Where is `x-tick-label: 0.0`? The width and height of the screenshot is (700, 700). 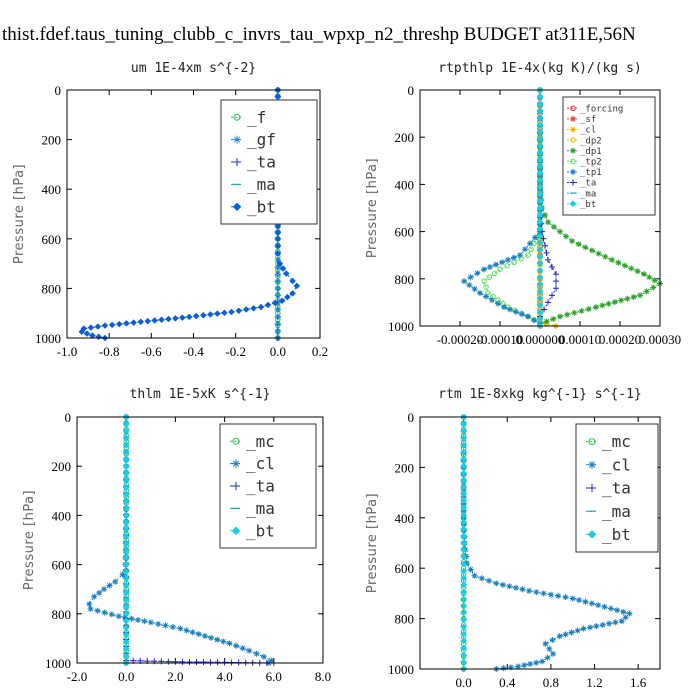 x-tick-label: 0.0 is located at coordinates (278, 351).